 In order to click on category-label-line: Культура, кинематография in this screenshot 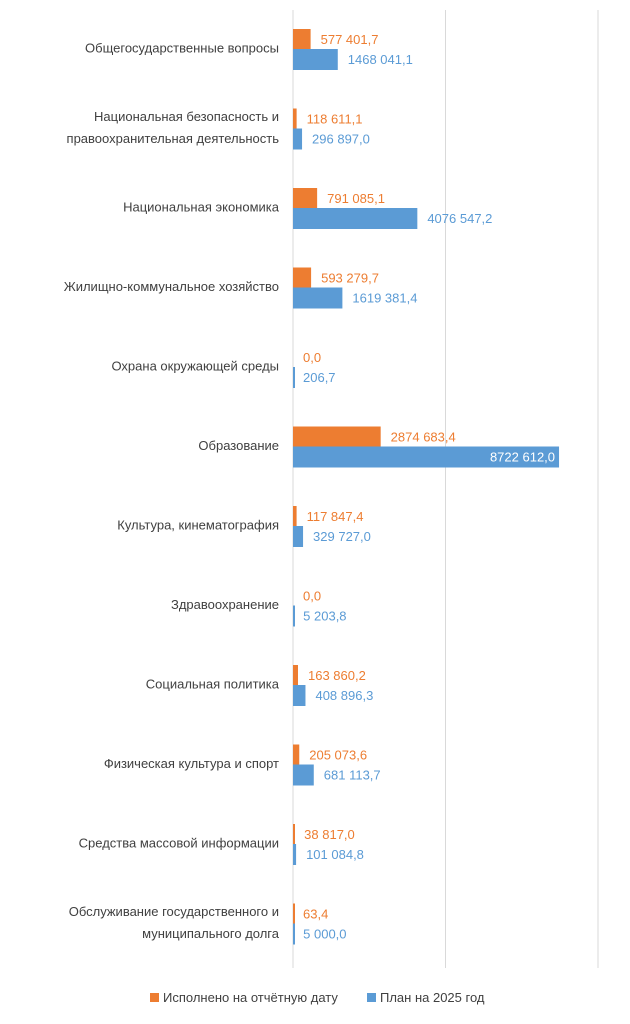, I will do `click(198, 525)`.